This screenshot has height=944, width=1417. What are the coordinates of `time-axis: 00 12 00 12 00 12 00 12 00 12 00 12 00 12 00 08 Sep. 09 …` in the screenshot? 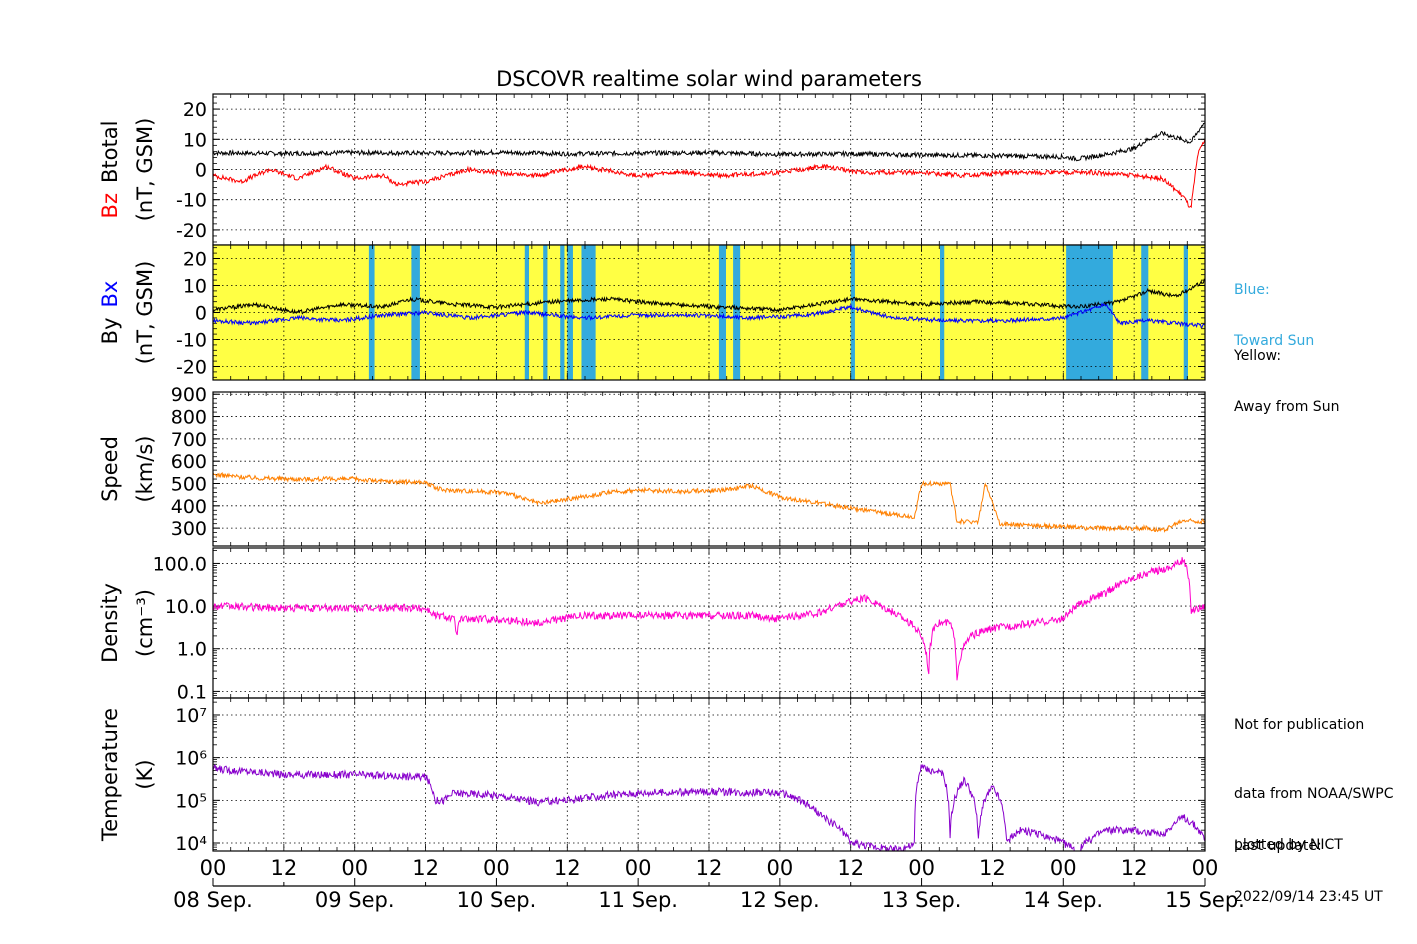 It's located at (709, 884).